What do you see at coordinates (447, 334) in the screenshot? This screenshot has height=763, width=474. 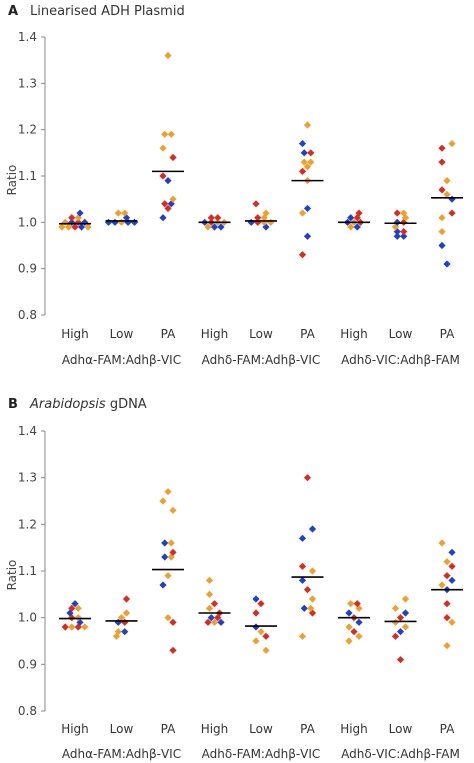 I see `category-label: PA` at bounding box center [447, 334].